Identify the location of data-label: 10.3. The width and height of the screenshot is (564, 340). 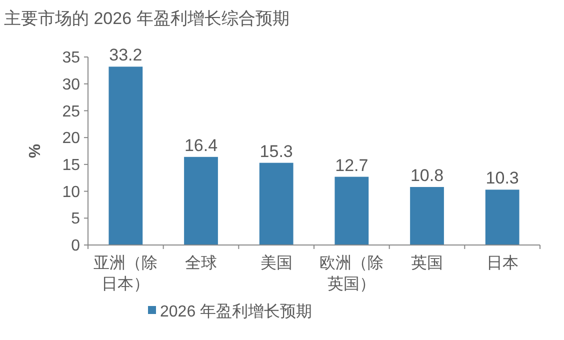
(502, 178).